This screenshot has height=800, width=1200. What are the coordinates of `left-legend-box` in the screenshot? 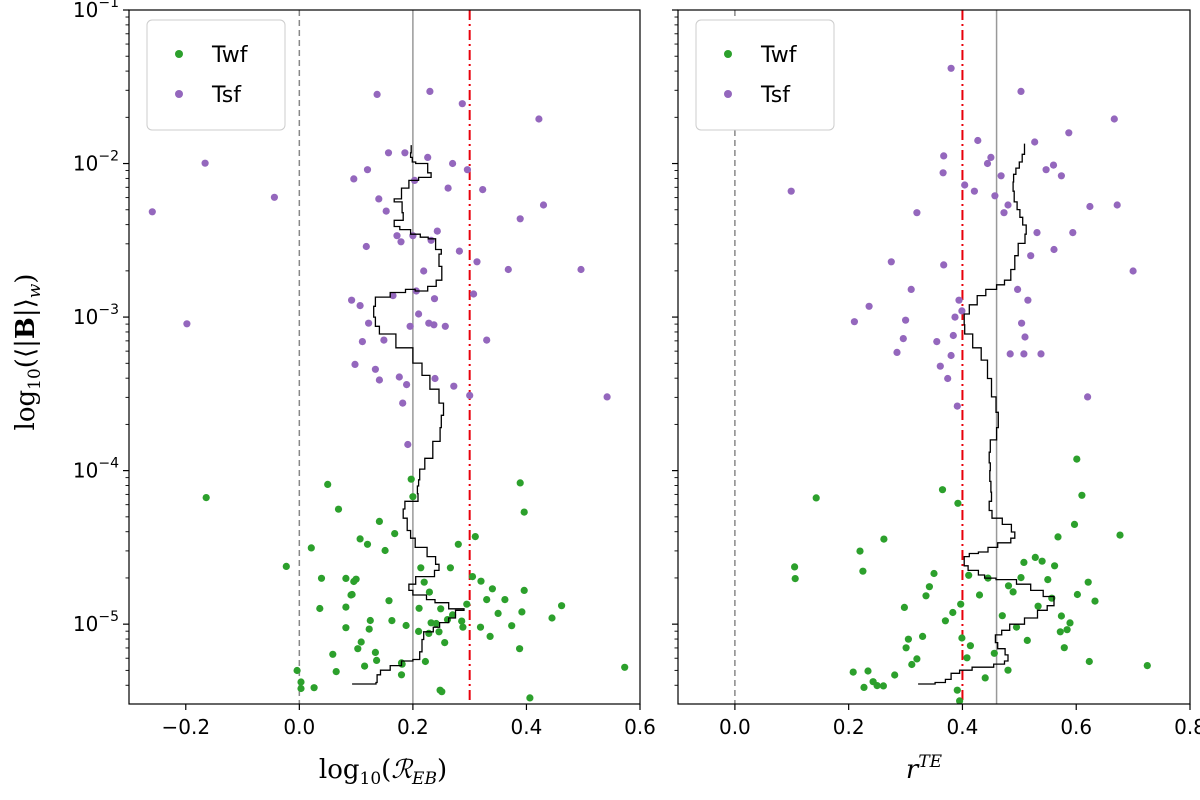 It's located at (216, 75).